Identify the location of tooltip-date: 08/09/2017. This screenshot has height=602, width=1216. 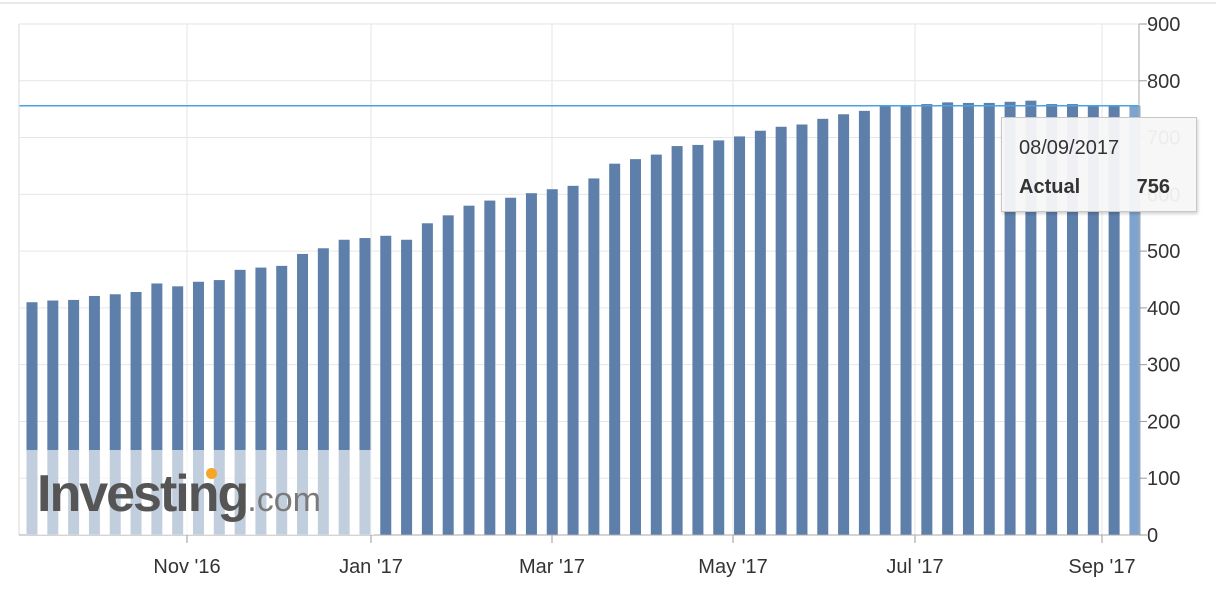
(1069, 148).